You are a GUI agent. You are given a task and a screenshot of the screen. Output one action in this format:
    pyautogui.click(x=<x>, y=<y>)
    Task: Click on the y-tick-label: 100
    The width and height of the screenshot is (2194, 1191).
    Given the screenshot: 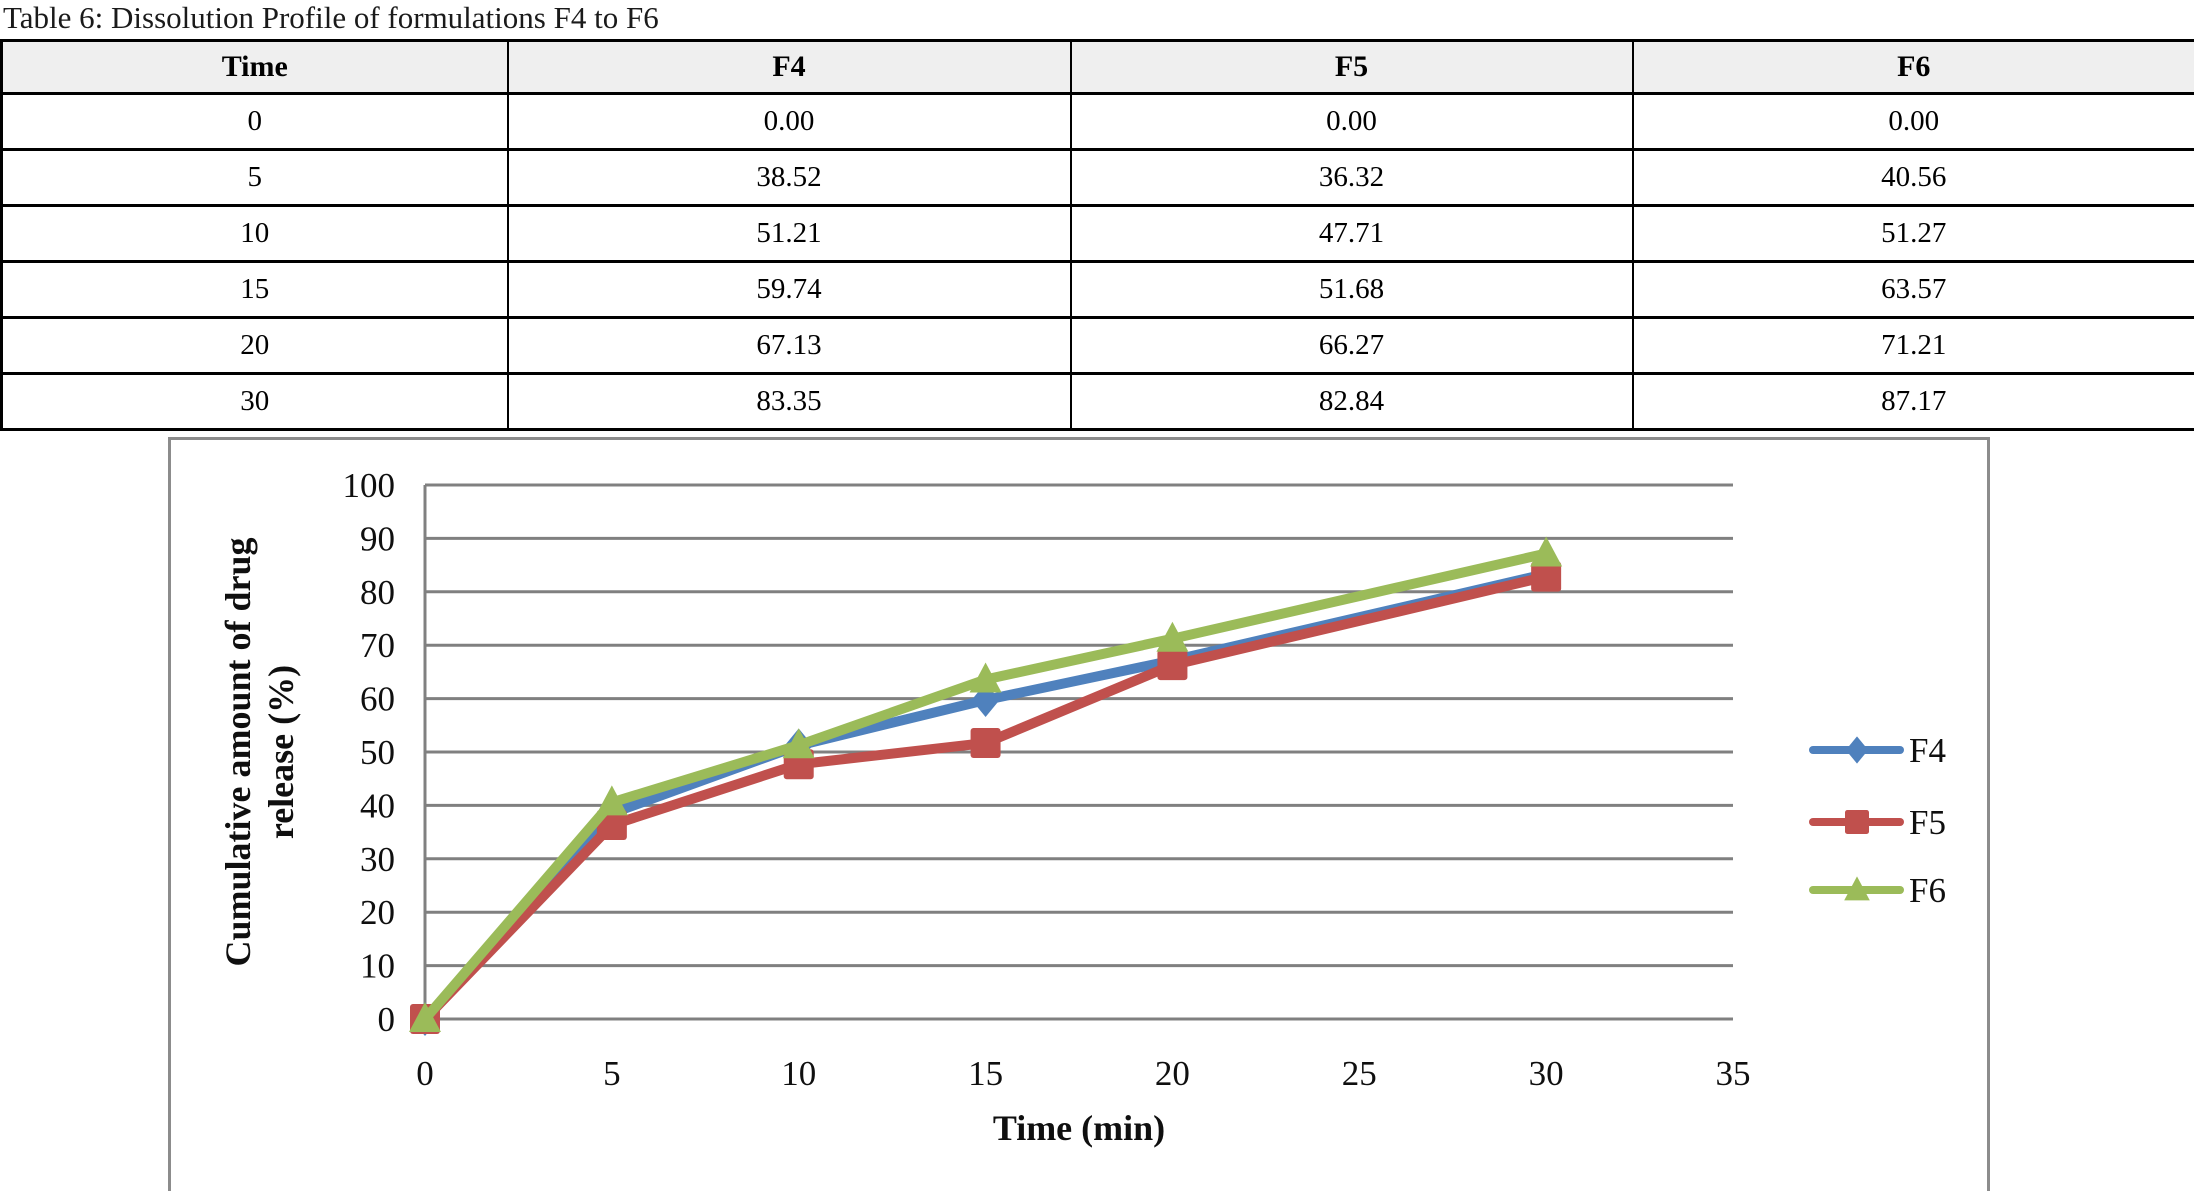 What is the action you would take?
    pyautogui.click(x=369, y=485)
    